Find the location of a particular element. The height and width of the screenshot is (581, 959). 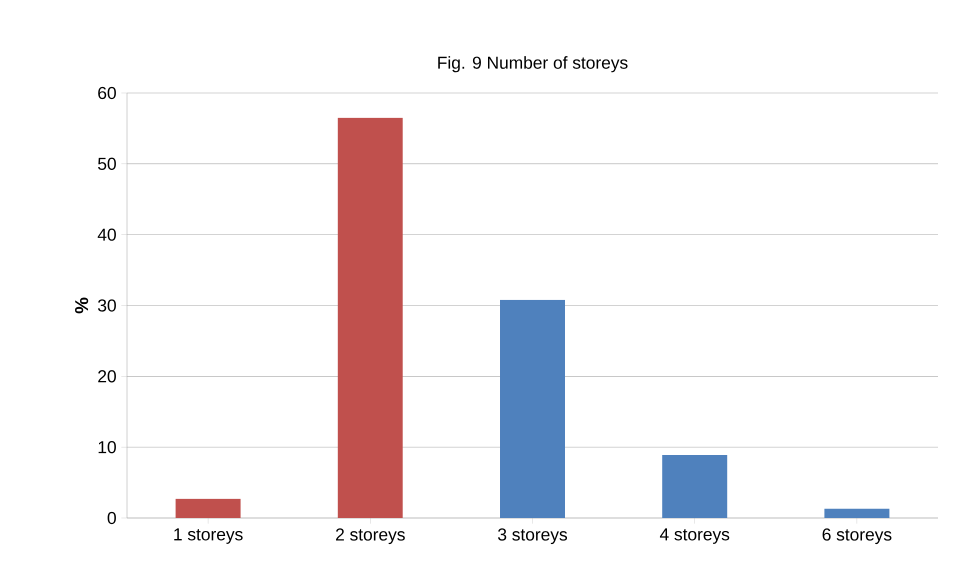

x-tick-label: 3 storeys is located at coordinates (533, 536).